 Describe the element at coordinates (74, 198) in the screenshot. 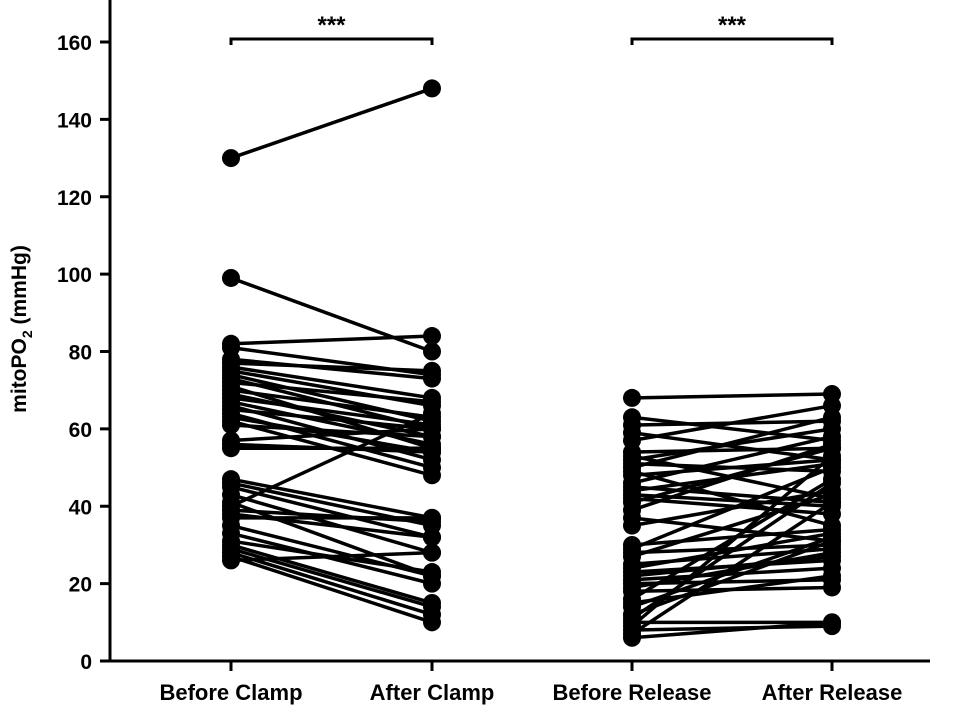

I see `y-tick-label: 120` at that location.